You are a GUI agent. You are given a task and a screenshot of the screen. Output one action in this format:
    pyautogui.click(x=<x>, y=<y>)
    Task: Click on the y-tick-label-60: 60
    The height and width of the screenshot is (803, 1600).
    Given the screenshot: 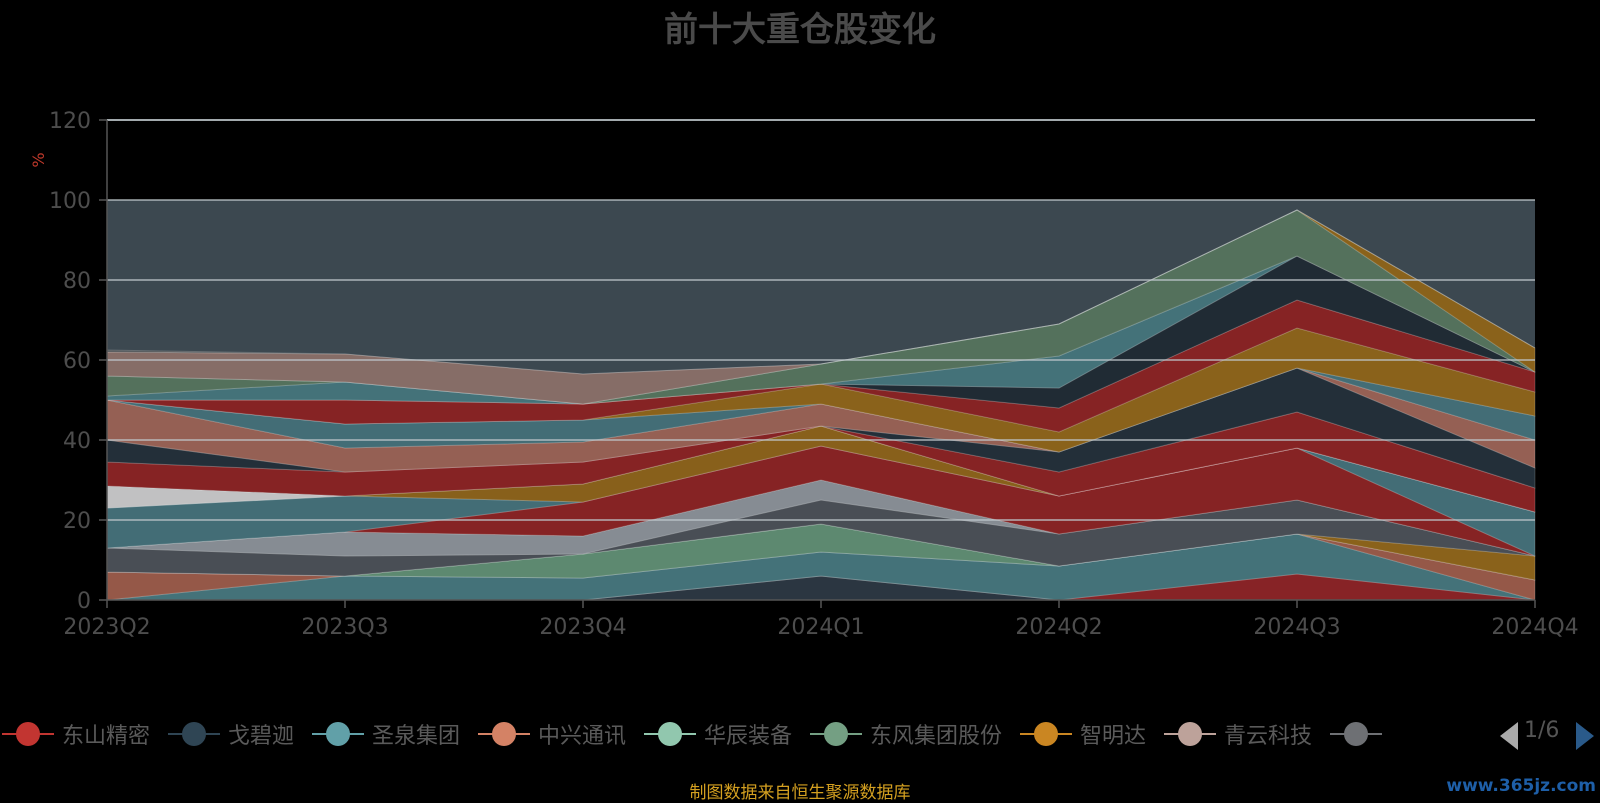 What is the action you would take?
    pyautogui.click(x=77, y=361)
    